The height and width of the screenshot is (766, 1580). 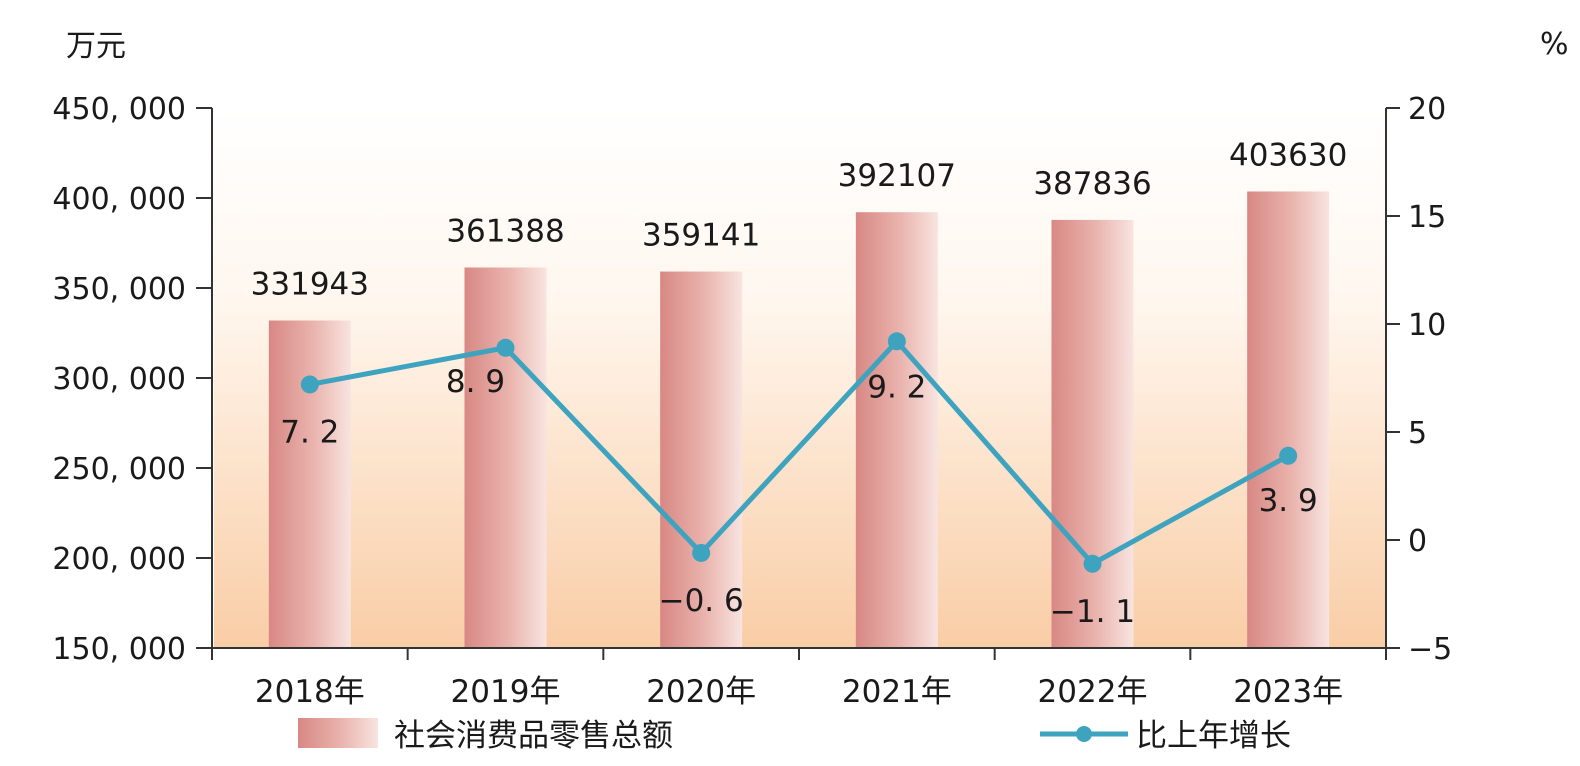 I want to click on left-tick-label: 250, 000, so click(x=119, y=469).